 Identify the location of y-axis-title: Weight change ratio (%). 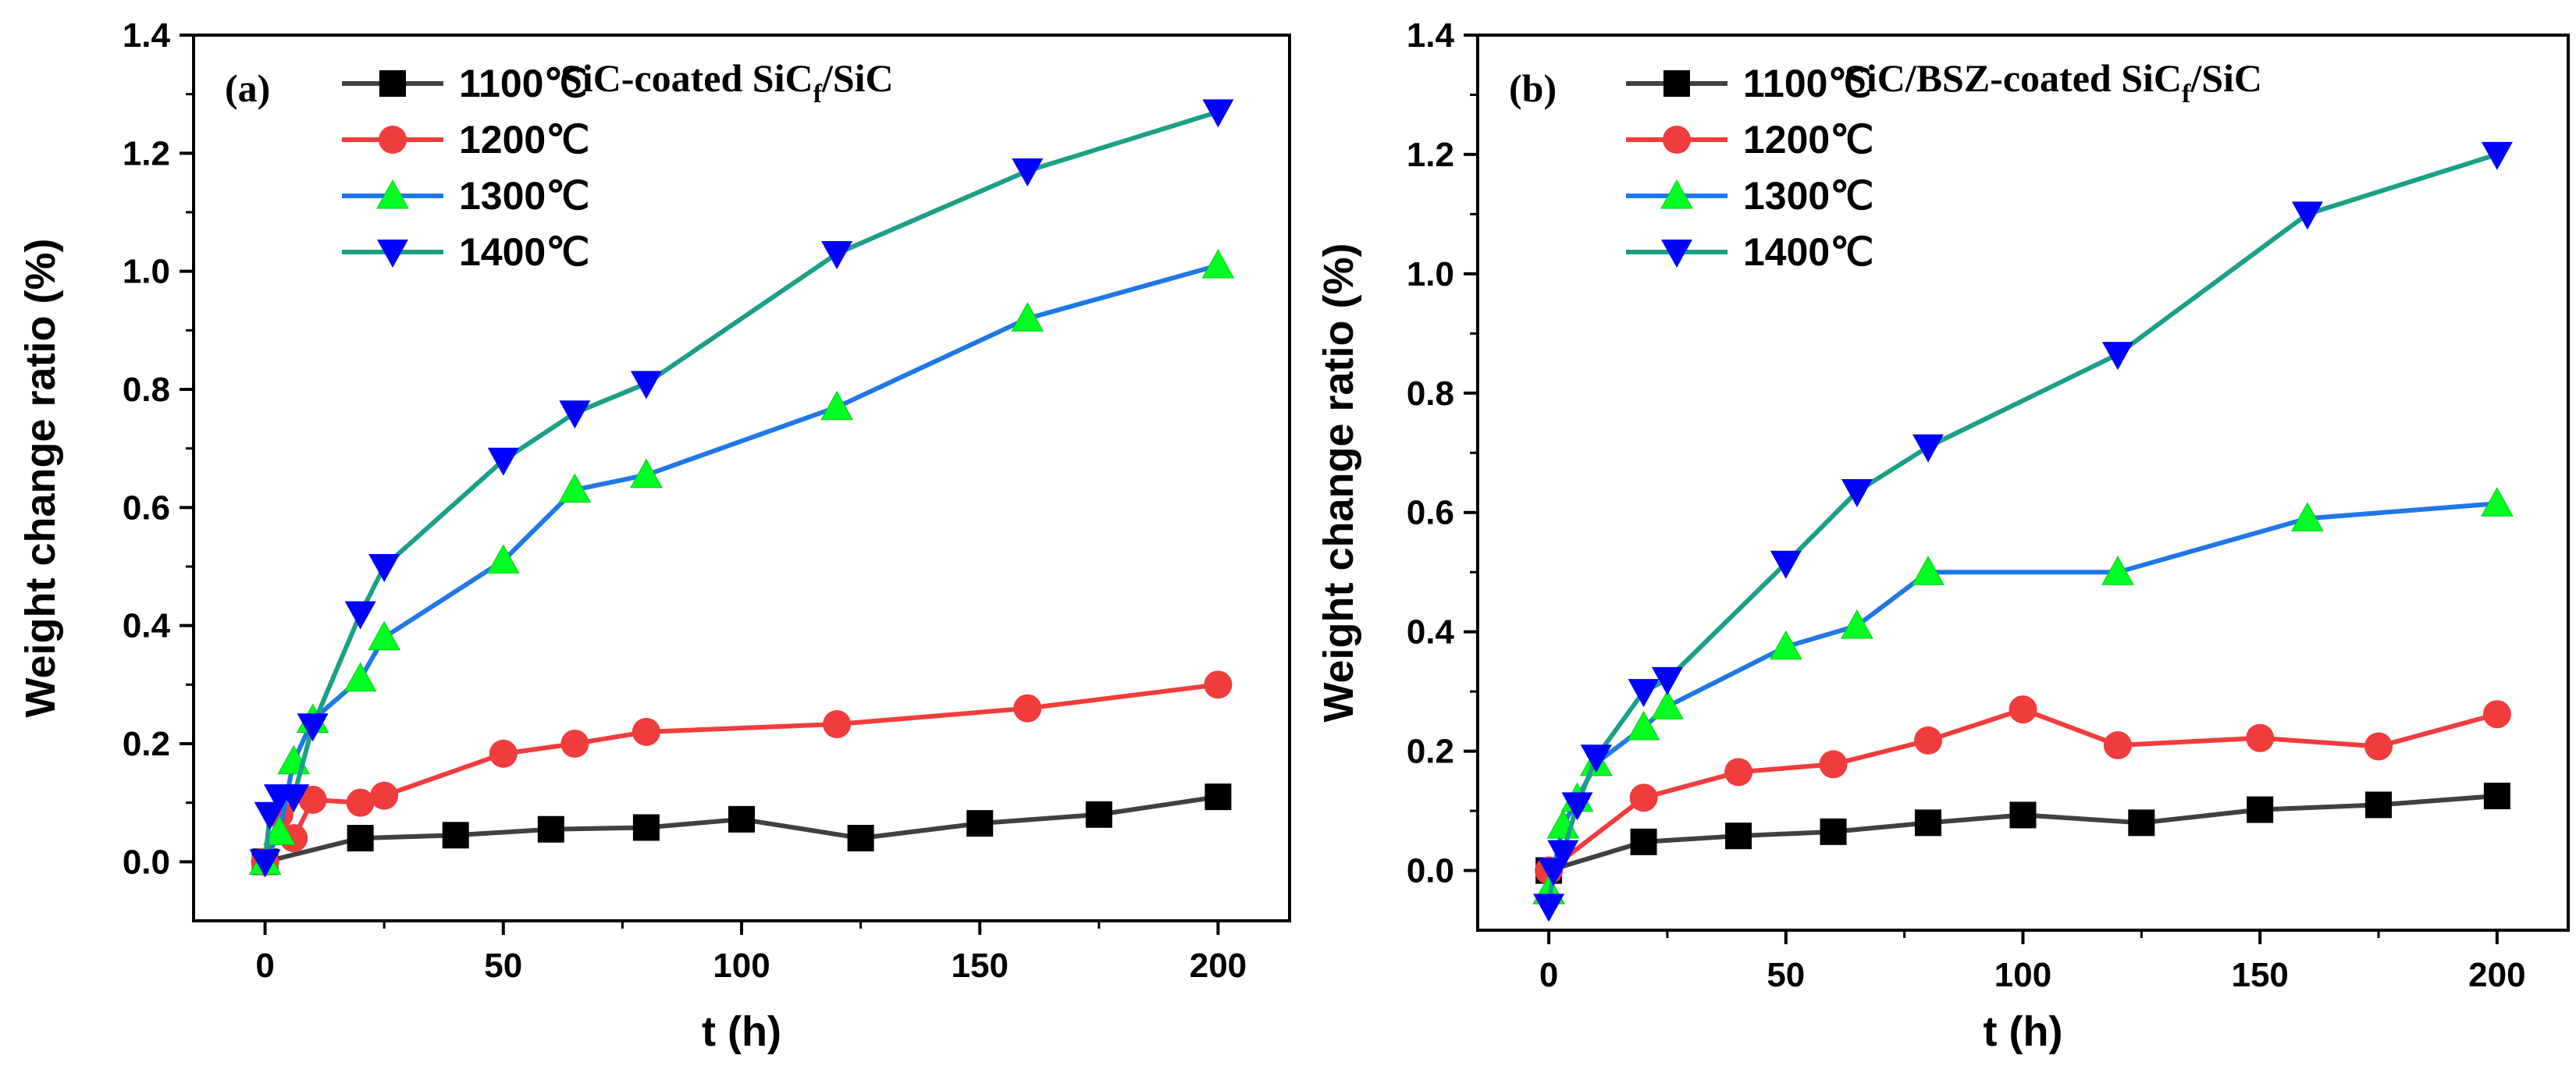
(1338, 483).